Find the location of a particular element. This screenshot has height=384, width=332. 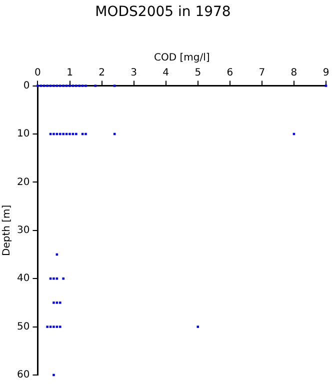

y-axis-title: Depth [m] is located at coordinates (7, 230).